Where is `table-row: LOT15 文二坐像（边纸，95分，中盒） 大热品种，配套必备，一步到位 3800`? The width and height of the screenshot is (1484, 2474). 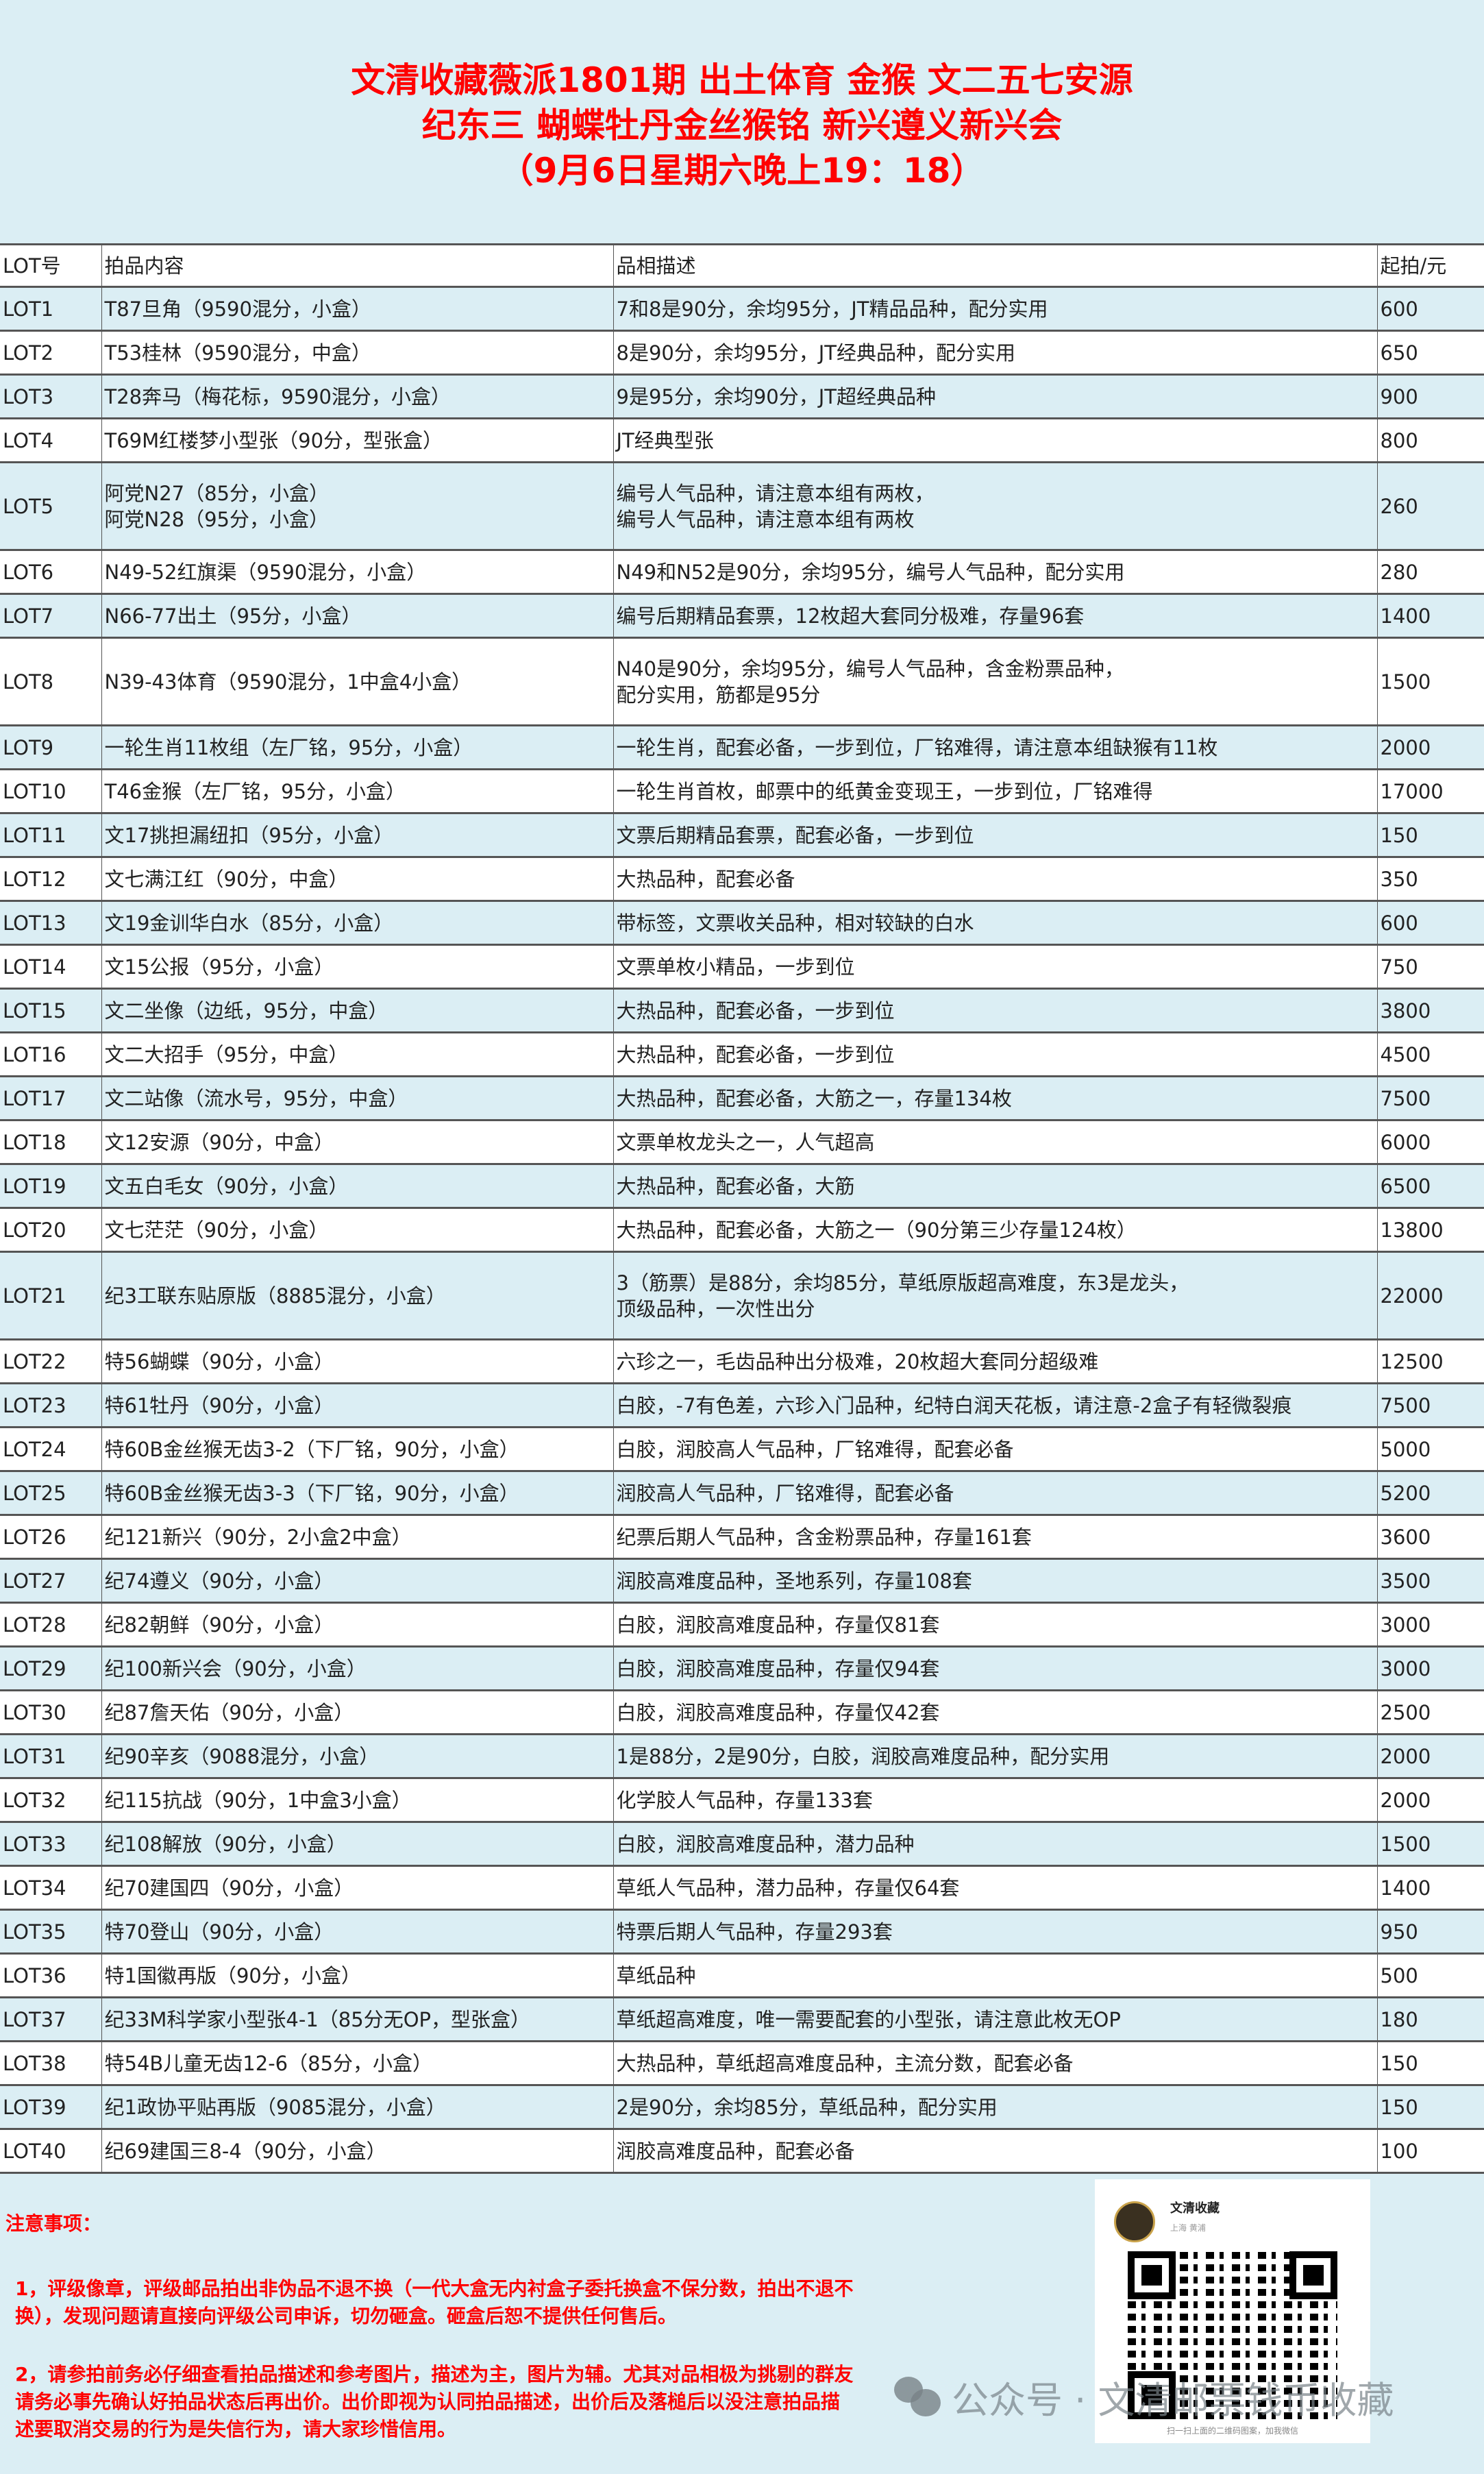
table-row: LOT15 文二坐像（边纸，95分，中盒） 大热品种，配套必备，一步到位 3800 is located at coordinates (742, 1010).